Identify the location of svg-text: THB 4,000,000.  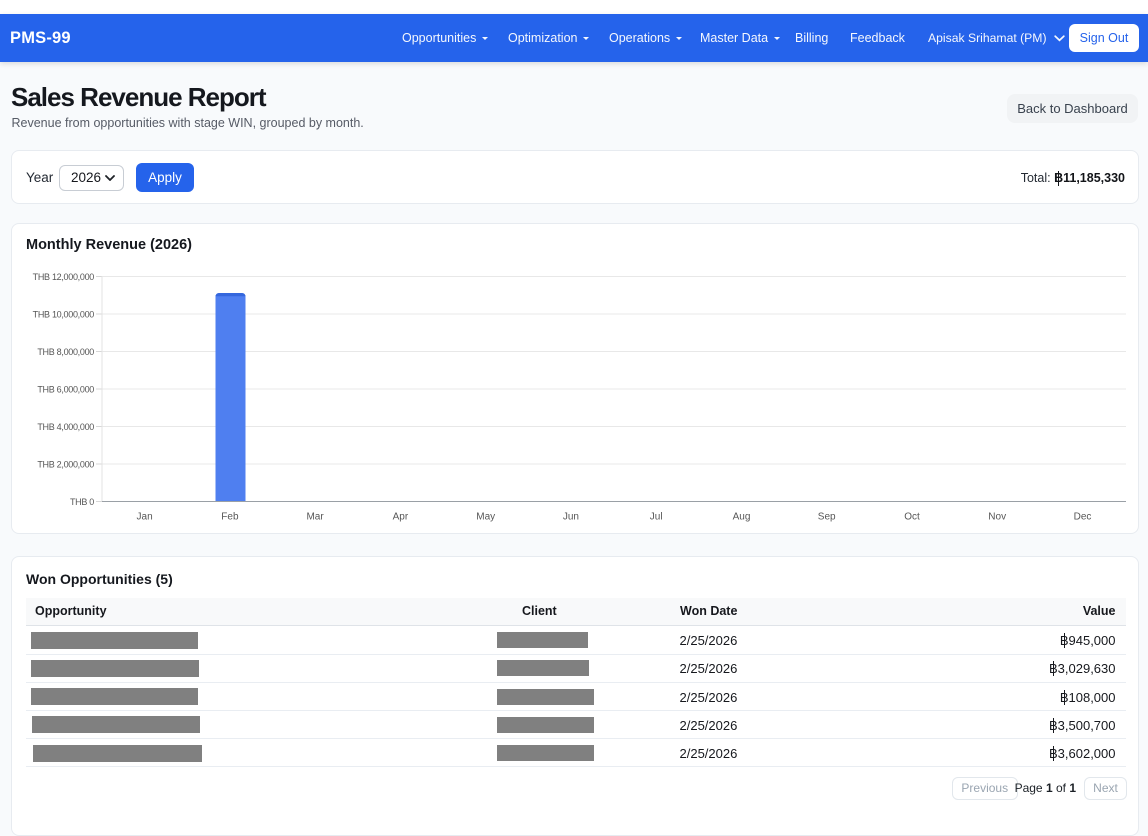
(65, 427).